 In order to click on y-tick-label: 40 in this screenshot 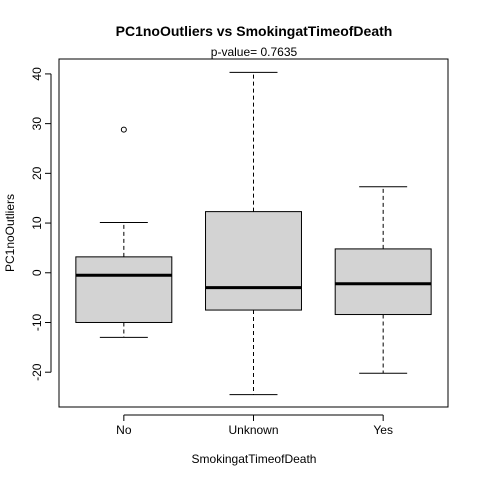, I will do `click(37, 74)`.